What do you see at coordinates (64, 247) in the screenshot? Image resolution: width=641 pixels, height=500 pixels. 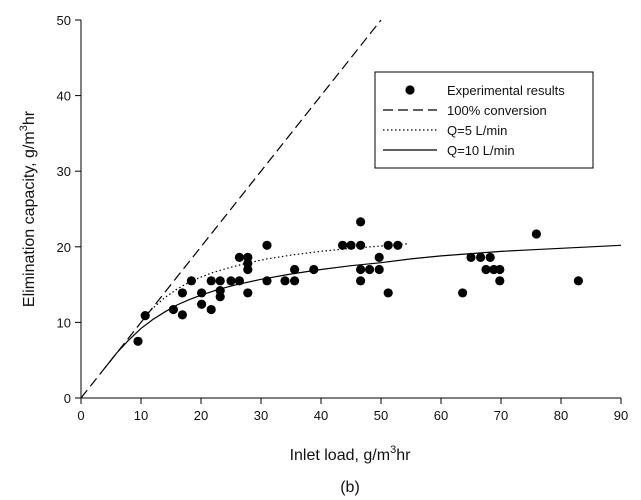 I see `y-tick-label: 20` at bounding box center [64, 247].